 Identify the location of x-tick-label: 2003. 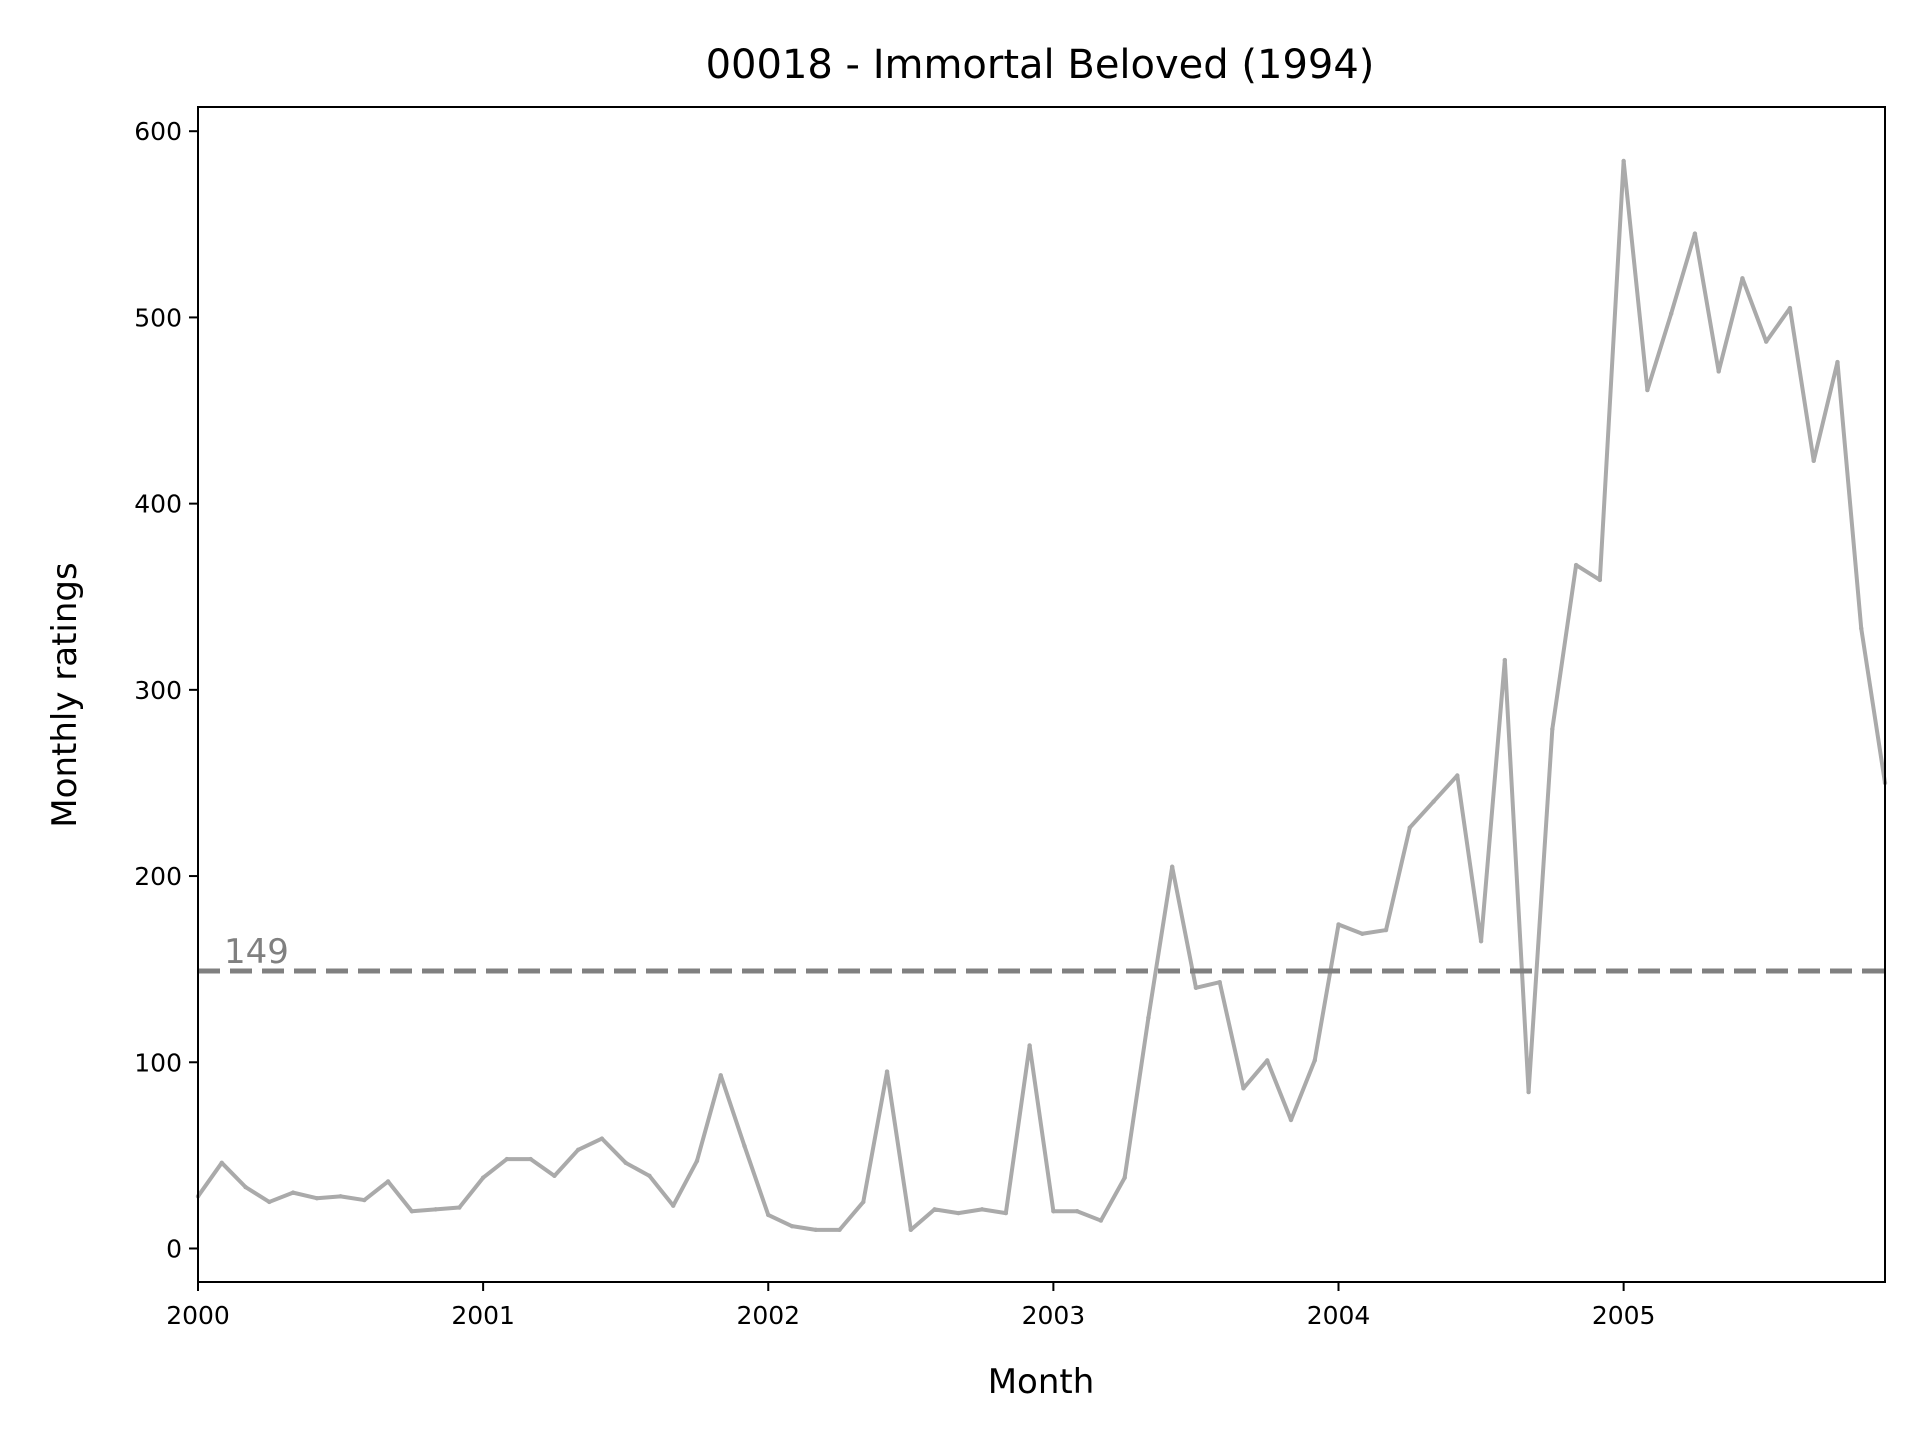
(1054, 1315).